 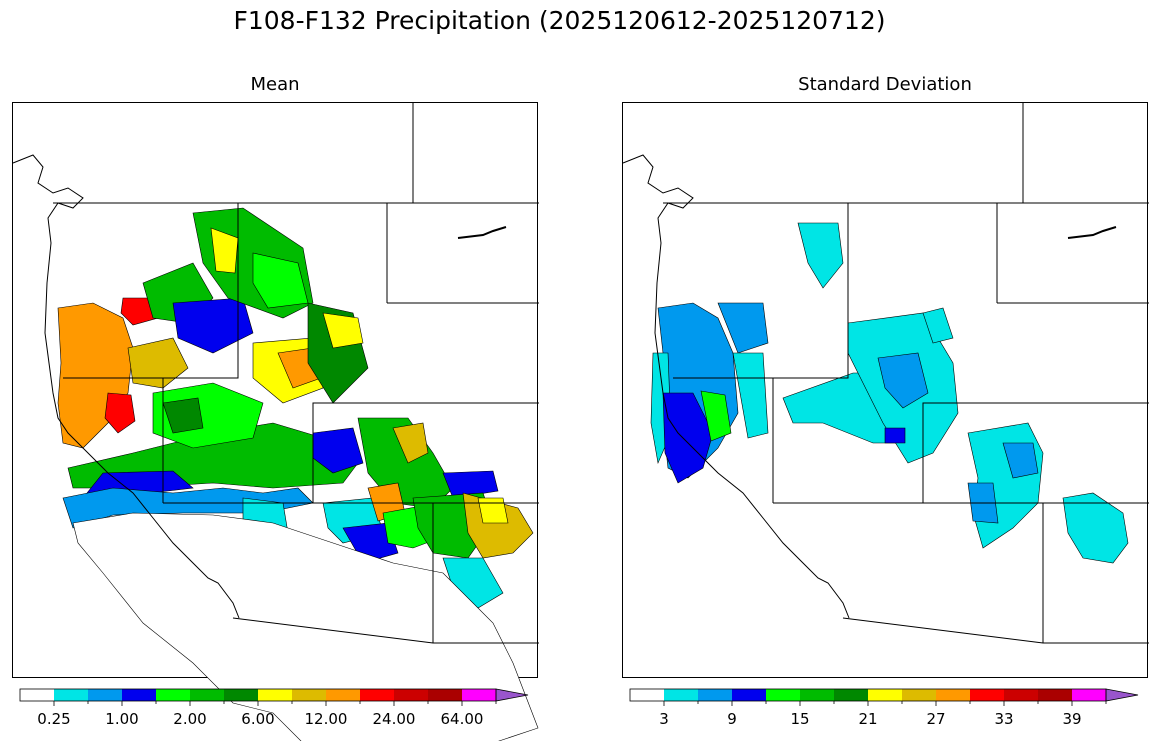 I want to click on colorbar-tick-label: 33, so click(x=1003, y=719).